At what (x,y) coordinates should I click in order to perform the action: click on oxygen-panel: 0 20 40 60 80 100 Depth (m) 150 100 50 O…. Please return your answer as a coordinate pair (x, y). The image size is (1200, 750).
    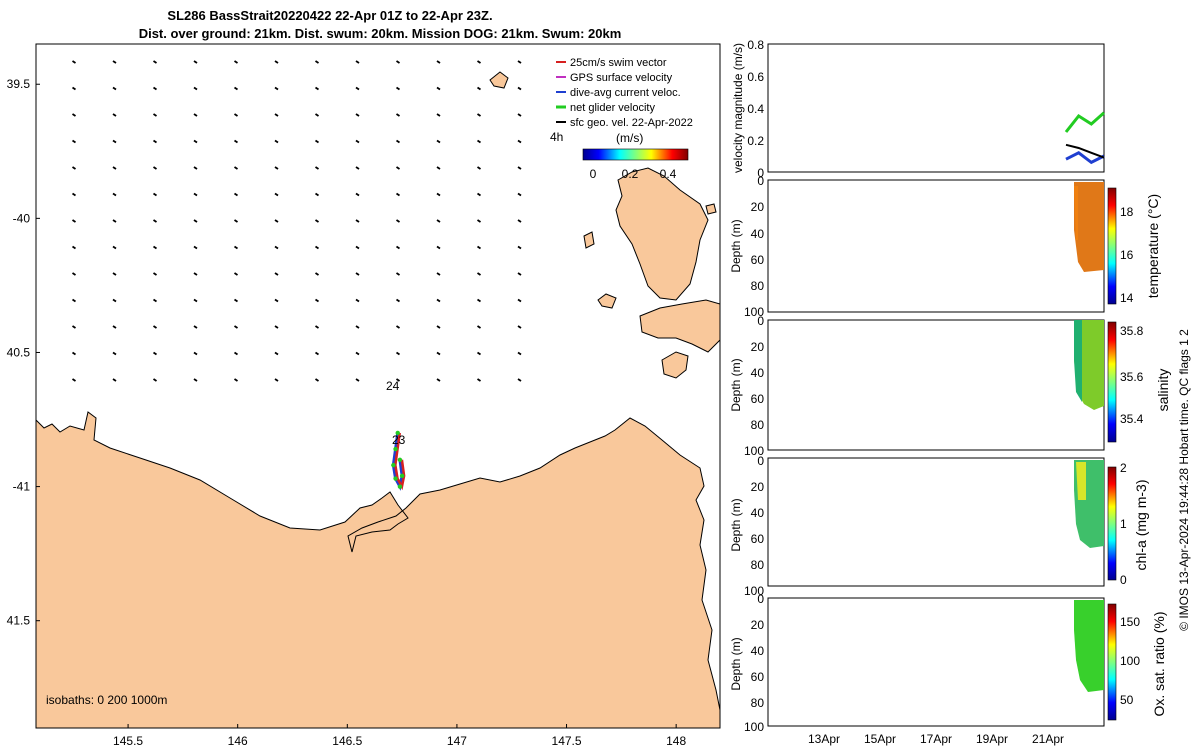
    Looking at the image, I should click on (948, 663).